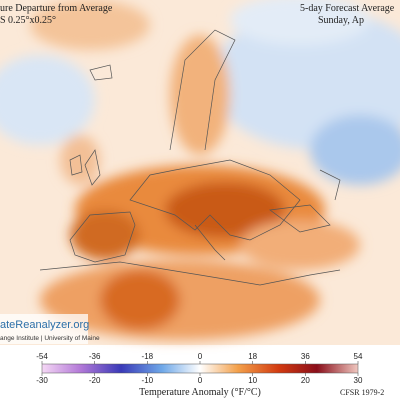  I want to click on legend-label: Temperature Anomaly (°F/°C), so click(200, 392).